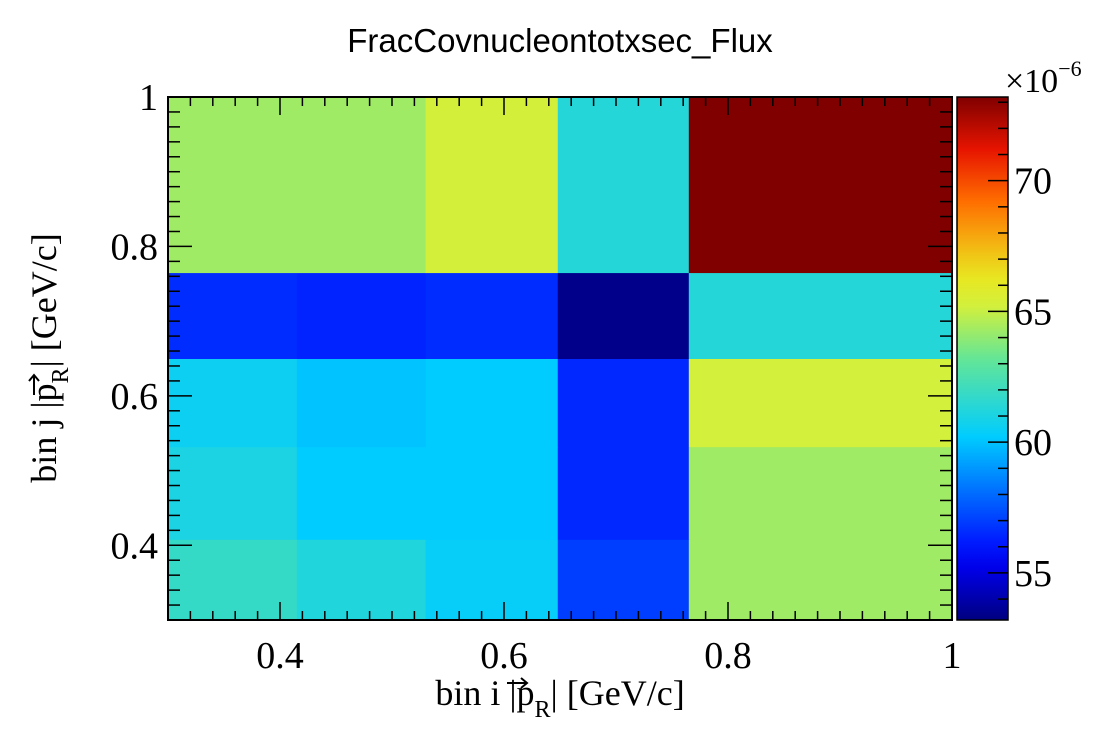 The height and width of the screenshot is (740, 1120). I want to click on y-tick-label: 0.4, so click(135, 546).